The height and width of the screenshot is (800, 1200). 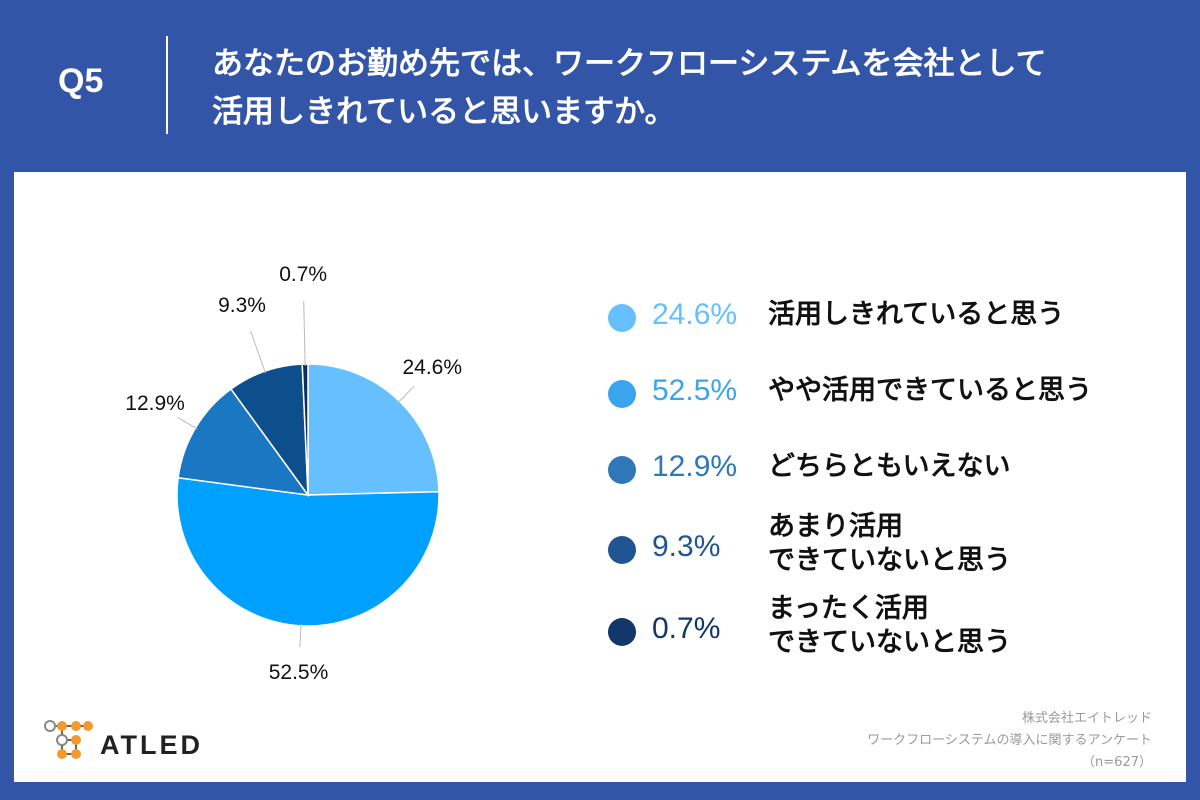 What do you see at coordinates (242, 306) in the screenshot?
I see `pie-value-label: 9.3%` at bounding box center [242, 306].